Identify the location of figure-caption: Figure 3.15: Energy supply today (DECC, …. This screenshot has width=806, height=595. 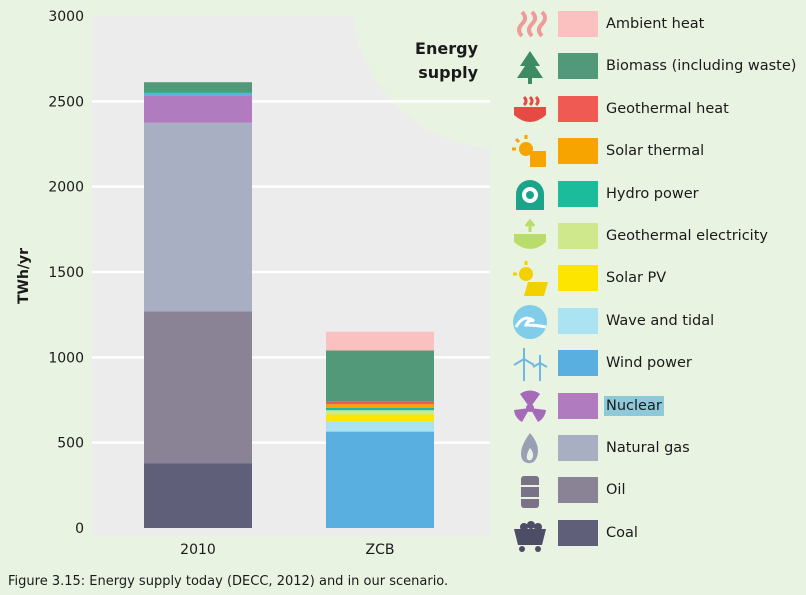
(228, 581).